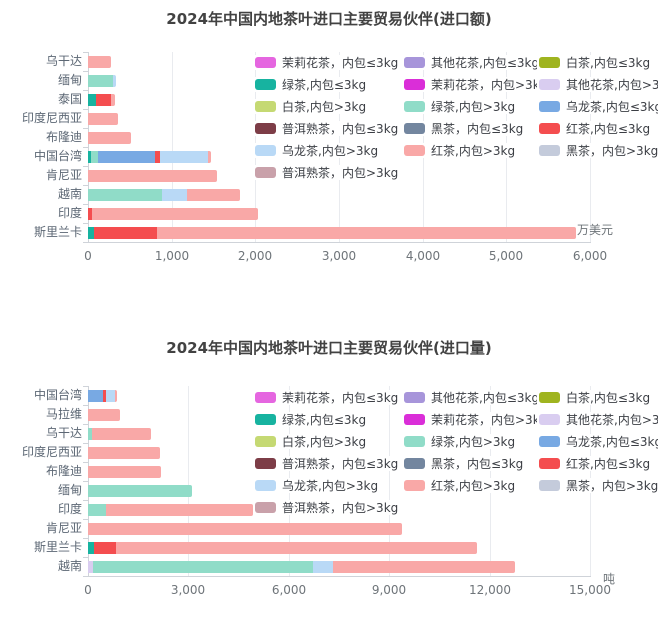 This screenshot has width=658, height=630. What do you see at coordinates (489, 85) in the screenshot?
I see `legend-label: 茉莉花茶，内包>3kg` at bounding box center [489, 85].